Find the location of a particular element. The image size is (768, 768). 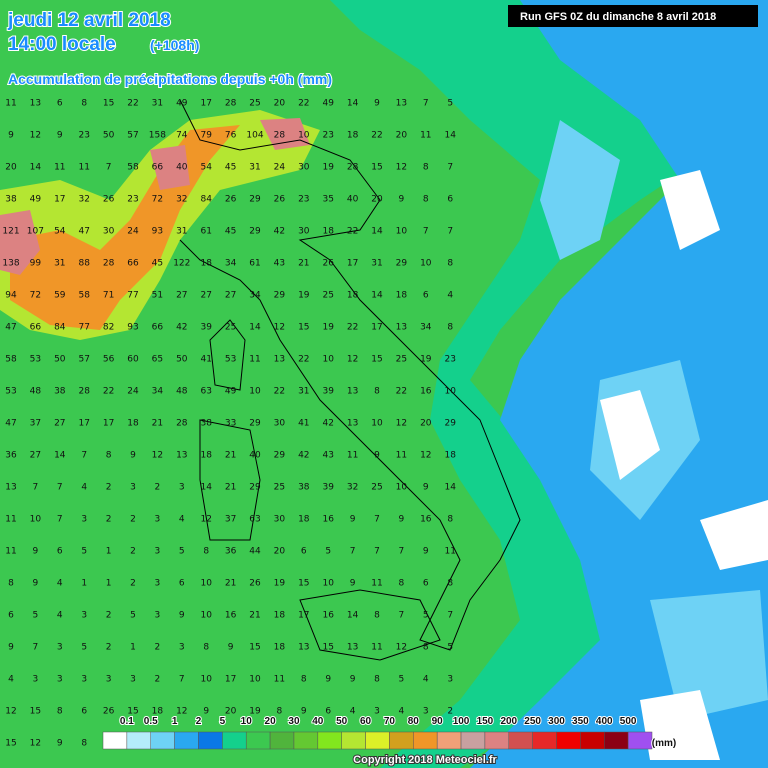

legend-label: 200 is located at coordinates (508, 721).